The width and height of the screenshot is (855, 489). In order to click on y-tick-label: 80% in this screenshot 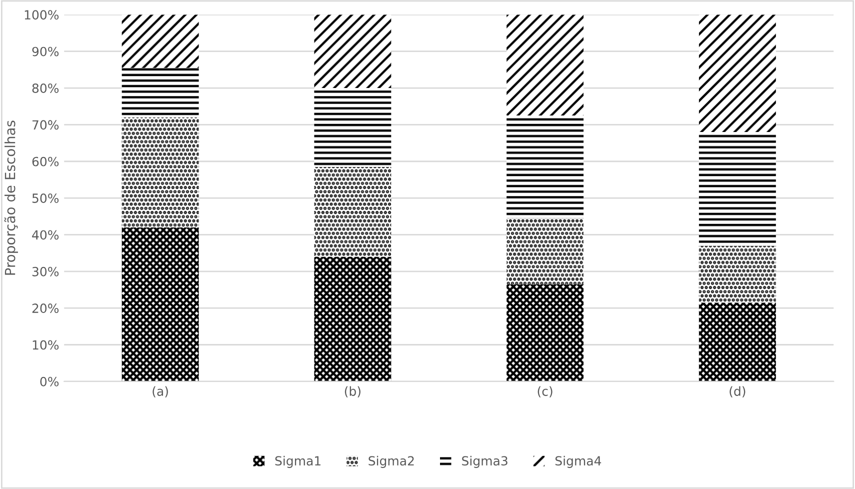, I will do `click(45, 88)`.